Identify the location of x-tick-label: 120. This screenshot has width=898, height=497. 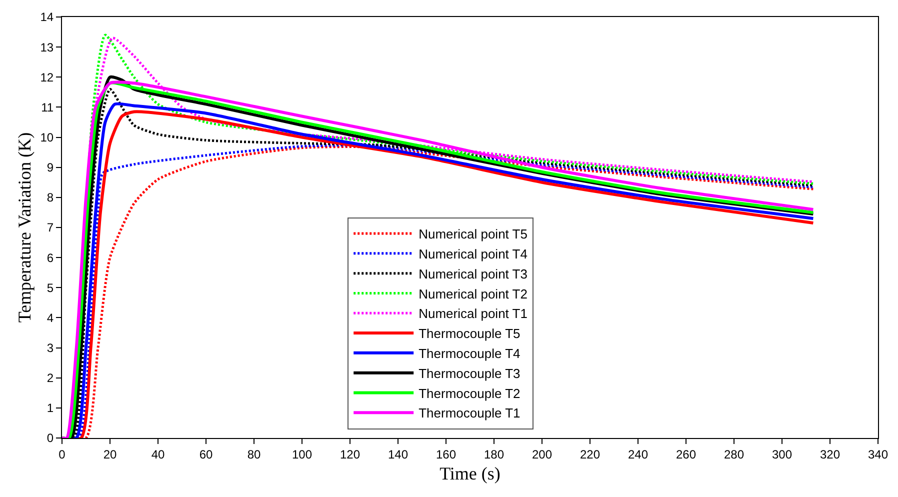
(350, 454).